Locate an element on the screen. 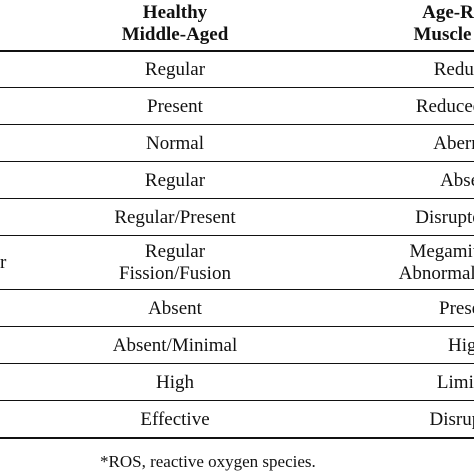 Image resolution: width=474 pixels, height=474 pixels. cell-text: Effective is located at coordinates (175, 419).